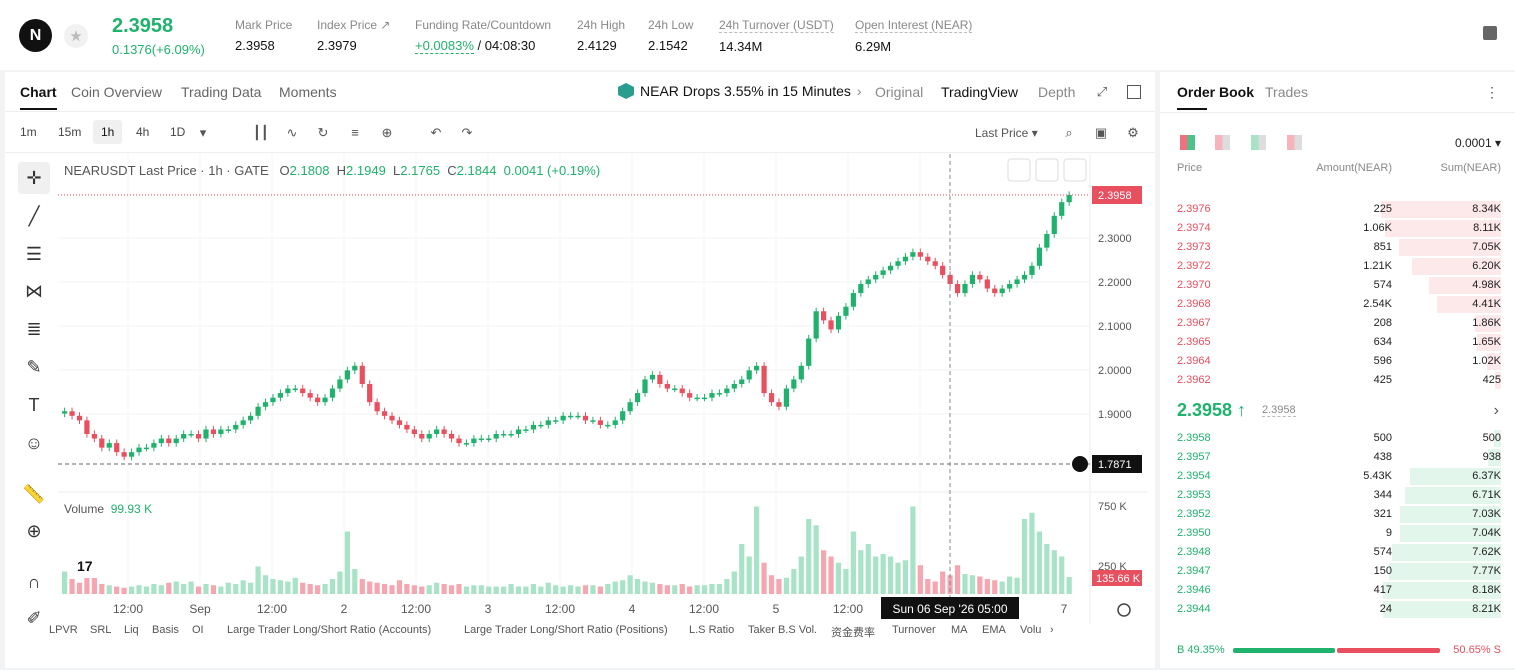 The width and height of the screenshot is (1515, 670). Describe the element at coordinates (1337, 457) in the screenshot. I see `bid-row: 2.3957 438 938` at that location.